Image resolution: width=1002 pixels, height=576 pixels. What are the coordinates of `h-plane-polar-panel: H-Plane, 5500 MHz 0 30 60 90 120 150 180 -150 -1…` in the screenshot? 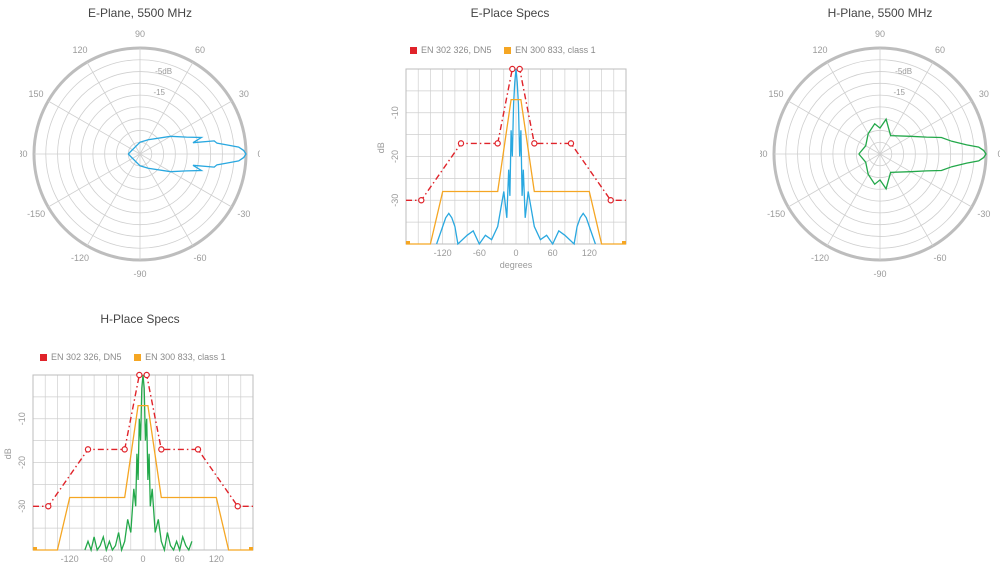 It's located at (880, 145).